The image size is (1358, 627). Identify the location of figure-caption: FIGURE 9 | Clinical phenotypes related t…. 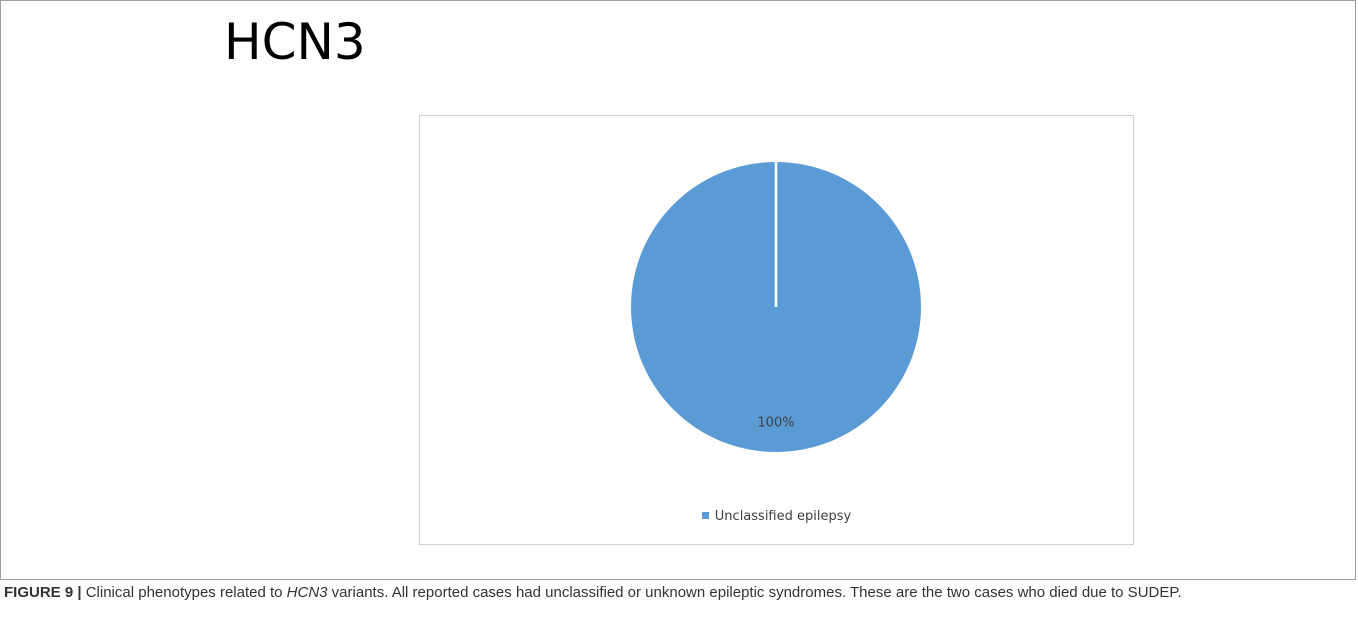
(676, 592).